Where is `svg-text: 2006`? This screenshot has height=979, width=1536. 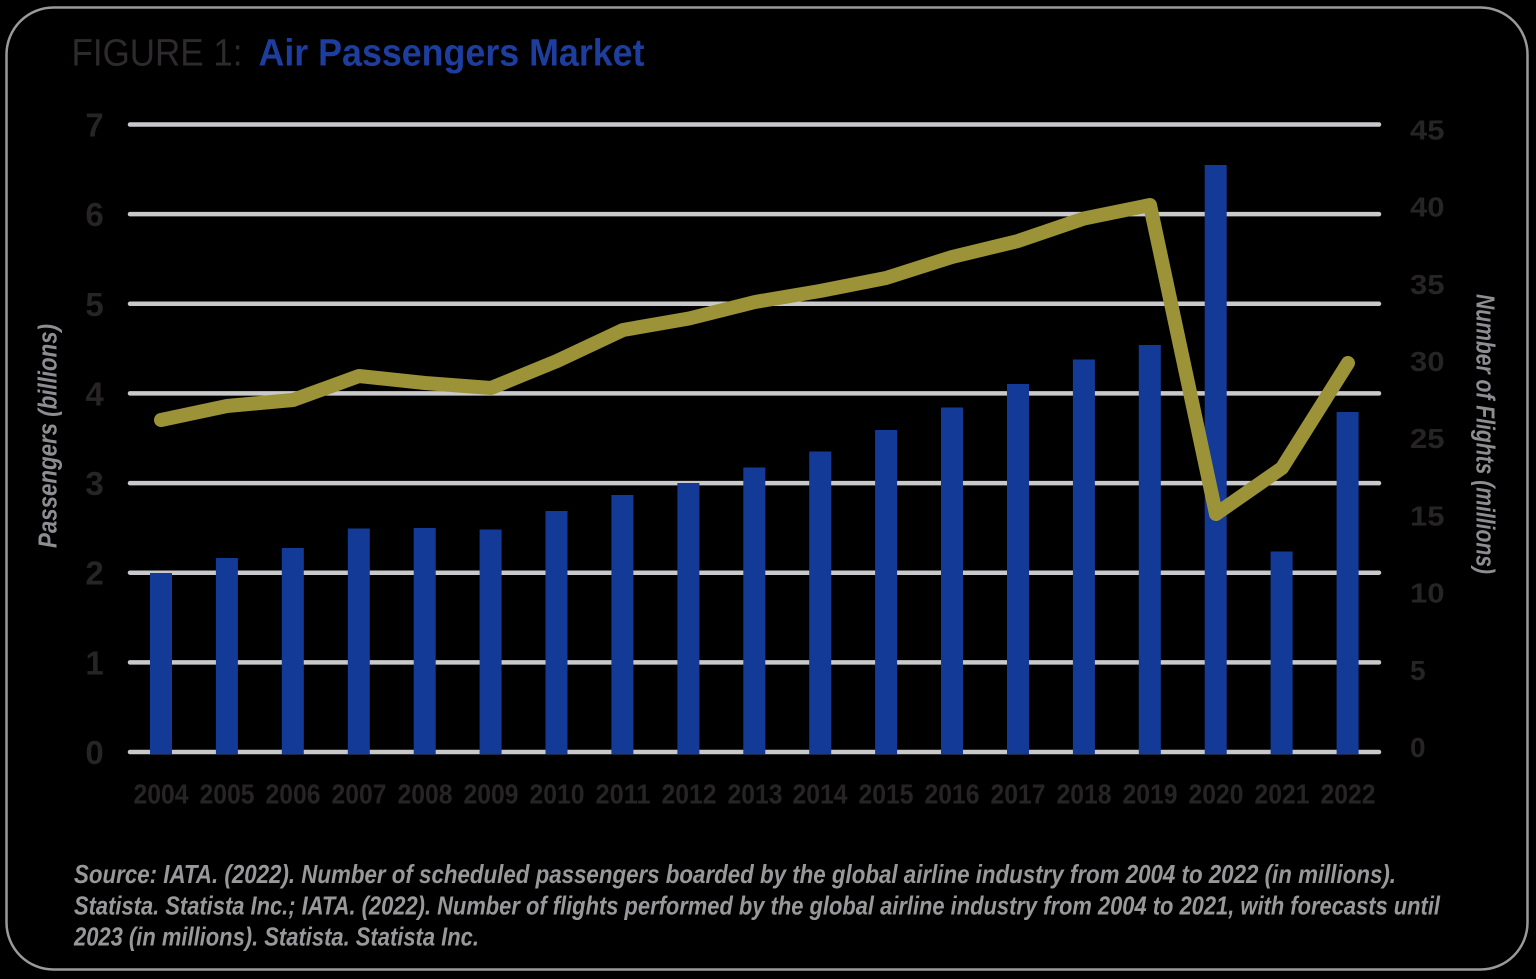 svg-text: 2006 is located at coordinates (293, 793).